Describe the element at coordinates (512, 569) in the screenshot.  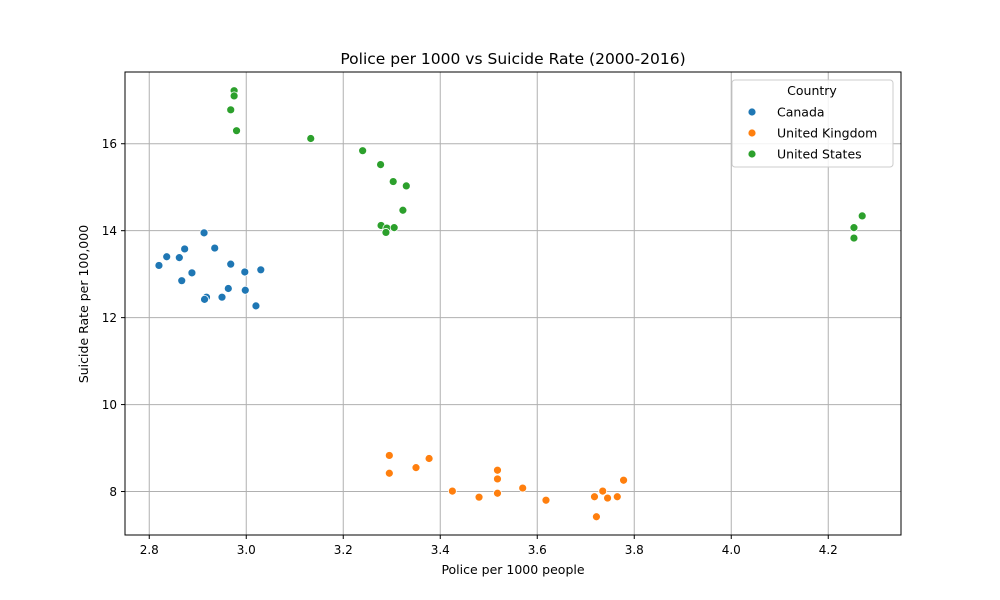
I see `x-axis-label: Police per 1000 people` at that location.